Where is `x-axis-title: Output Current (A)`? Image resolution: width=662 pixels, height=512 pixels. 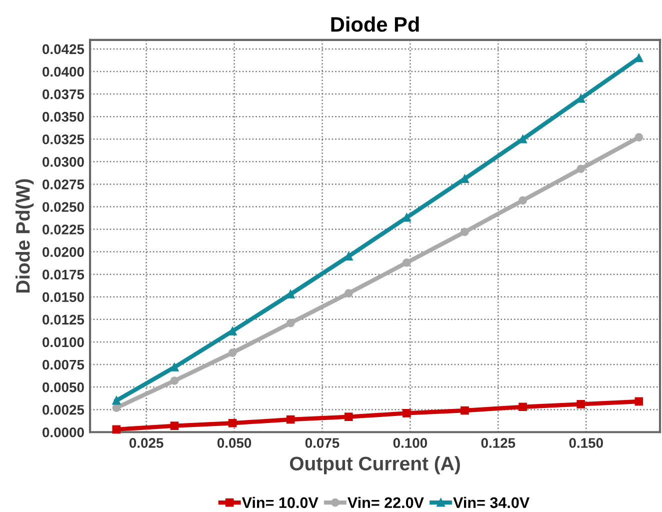 x-axis-title: Output Current (A) is located at coordinates (375, 465).